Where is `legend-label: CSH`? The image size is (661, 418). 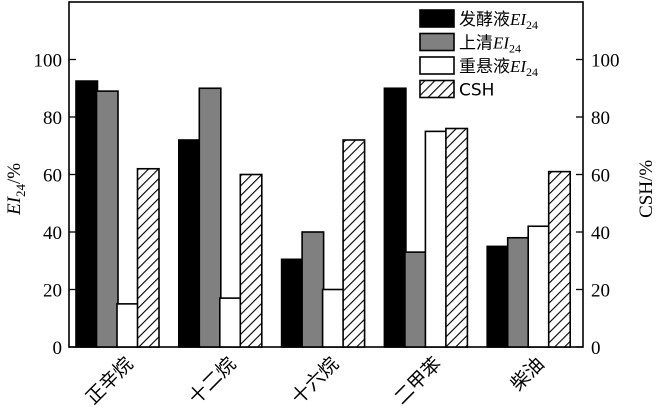 legend-label: CSH is located at coordinates (476, 91).